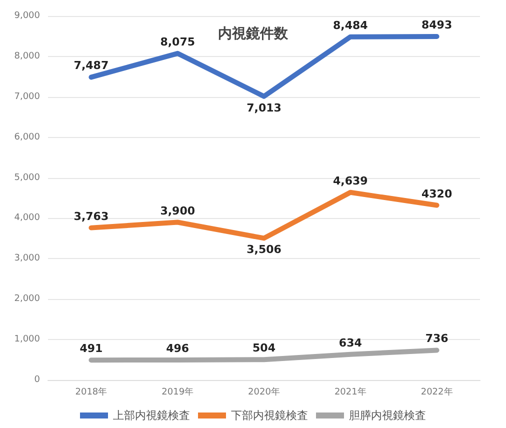 This screenshot has height=428, width=506. What do you see at coordinates (264, 249) in the screenshot?
I see `data-label: 3,506` at bounding box center [264, 249].